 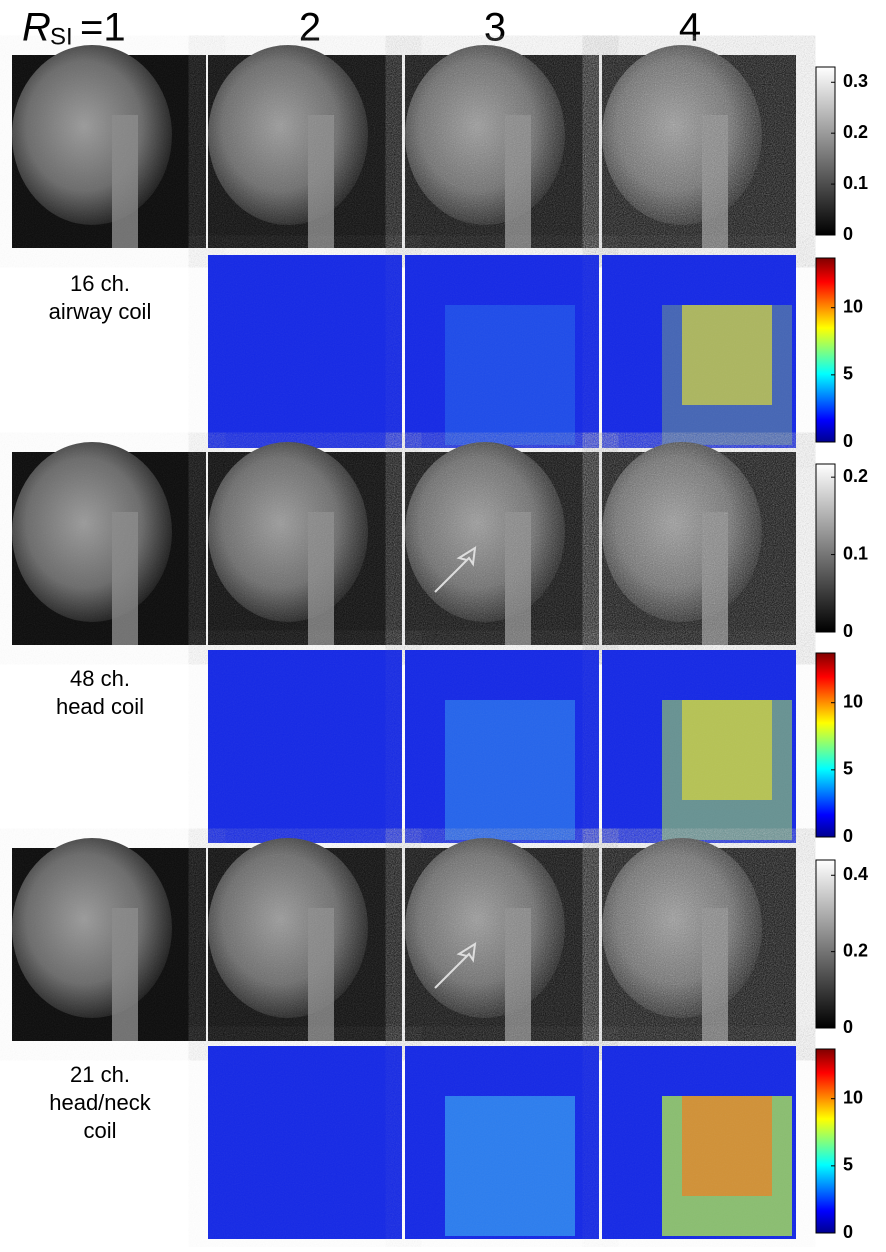 What do you see at coordinates (100, 283) in the screenshot?
I see `row-label: 16 ch.` at bounding box center [100, 283].